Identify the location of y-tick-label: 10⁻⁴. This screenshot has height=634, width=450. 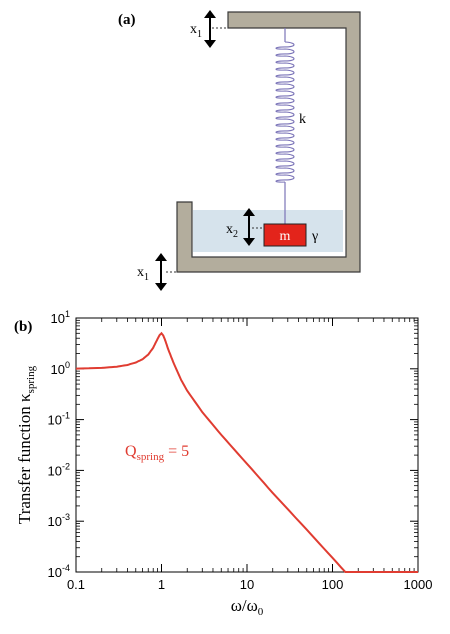
(59, 571).